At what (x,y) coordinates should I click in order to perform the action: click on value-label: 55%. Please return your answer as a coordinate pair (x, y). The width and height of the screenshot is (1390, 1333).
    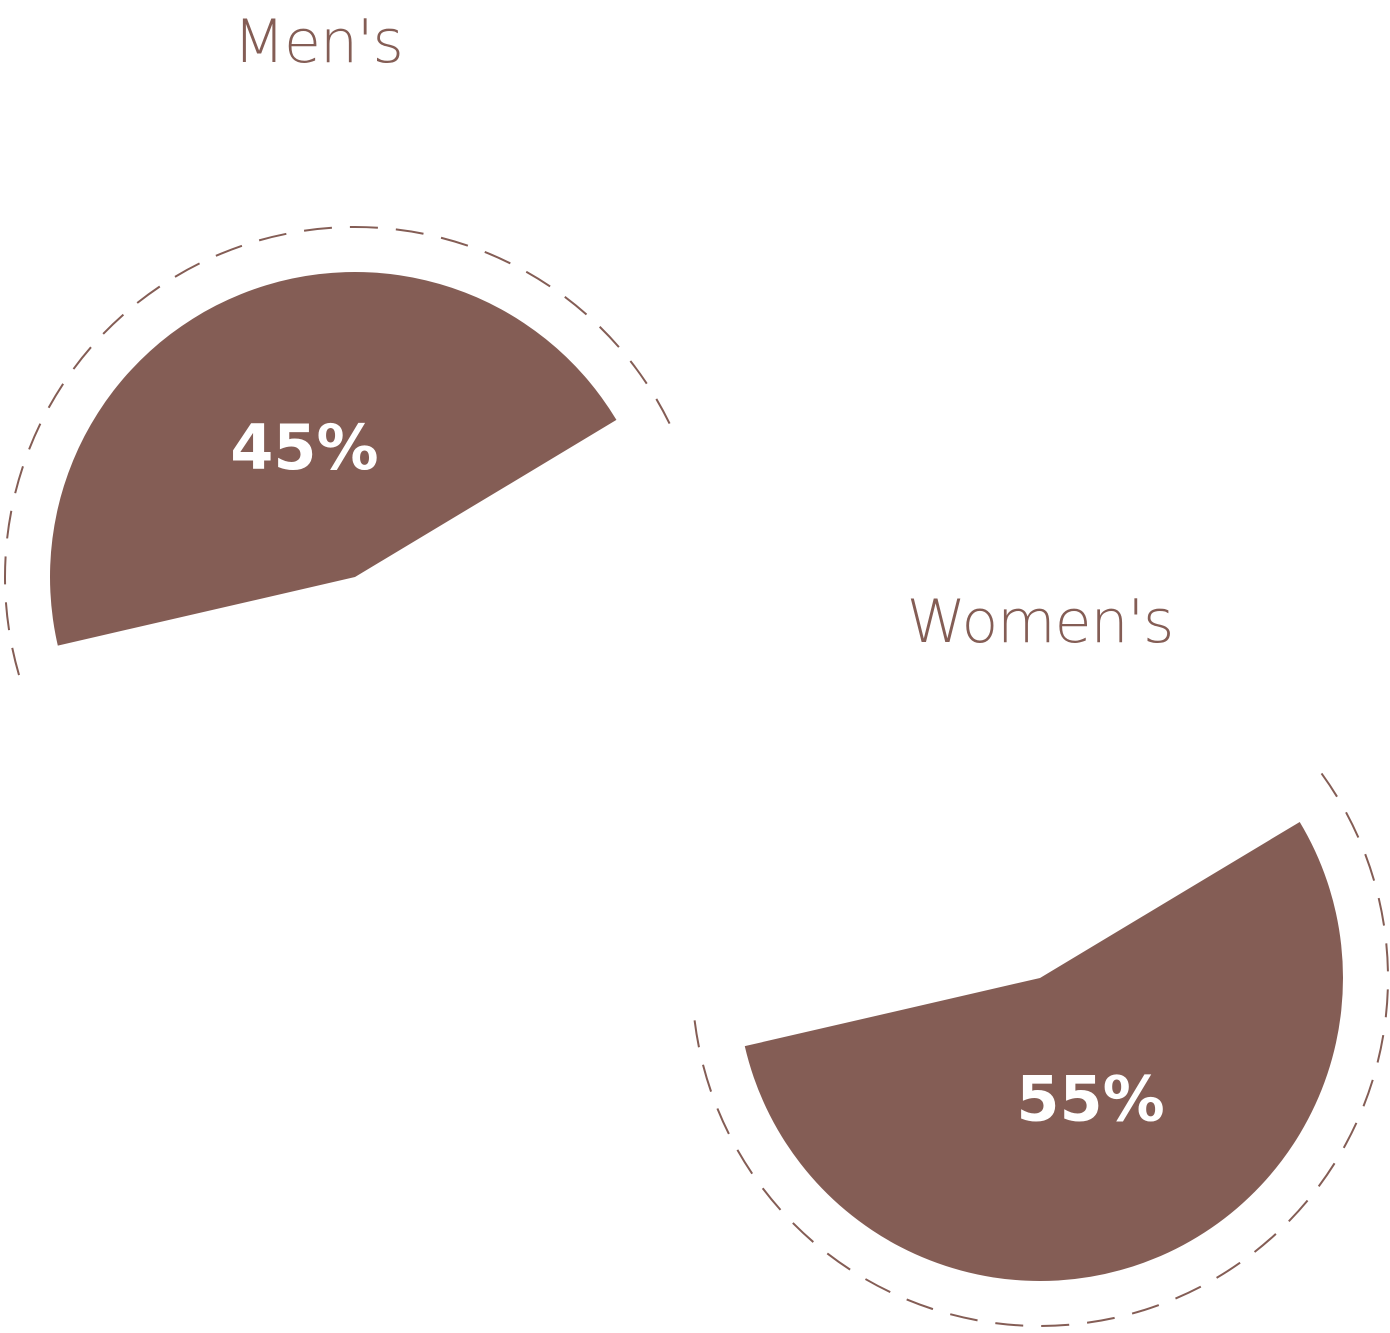
    Looking at the image, I should click on (1090, 1098).